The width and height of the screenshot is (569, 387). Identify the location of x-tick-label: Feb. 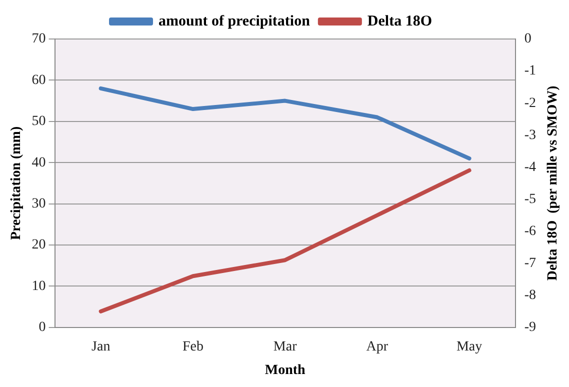
(193, 346).